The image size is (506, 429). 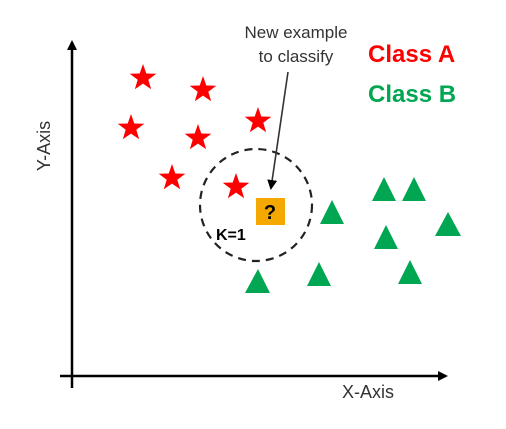 I want to click on class-a-points, so click(x=194, y=131).